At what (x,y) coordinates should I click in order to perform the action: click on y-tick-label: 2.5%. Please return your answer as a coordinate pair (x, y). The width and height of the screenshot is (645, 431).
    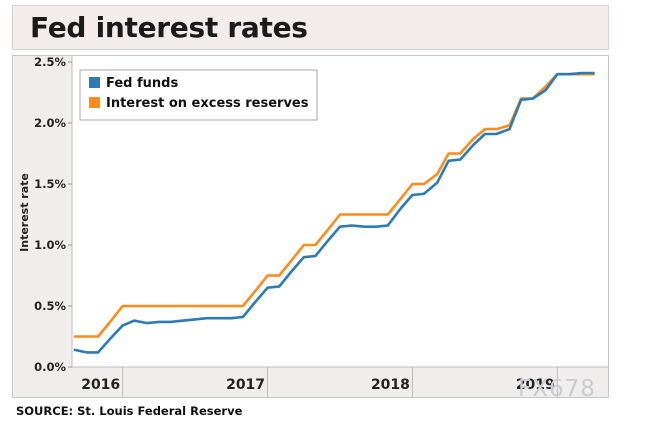
    Looking at the image, I should click on (50, 62).